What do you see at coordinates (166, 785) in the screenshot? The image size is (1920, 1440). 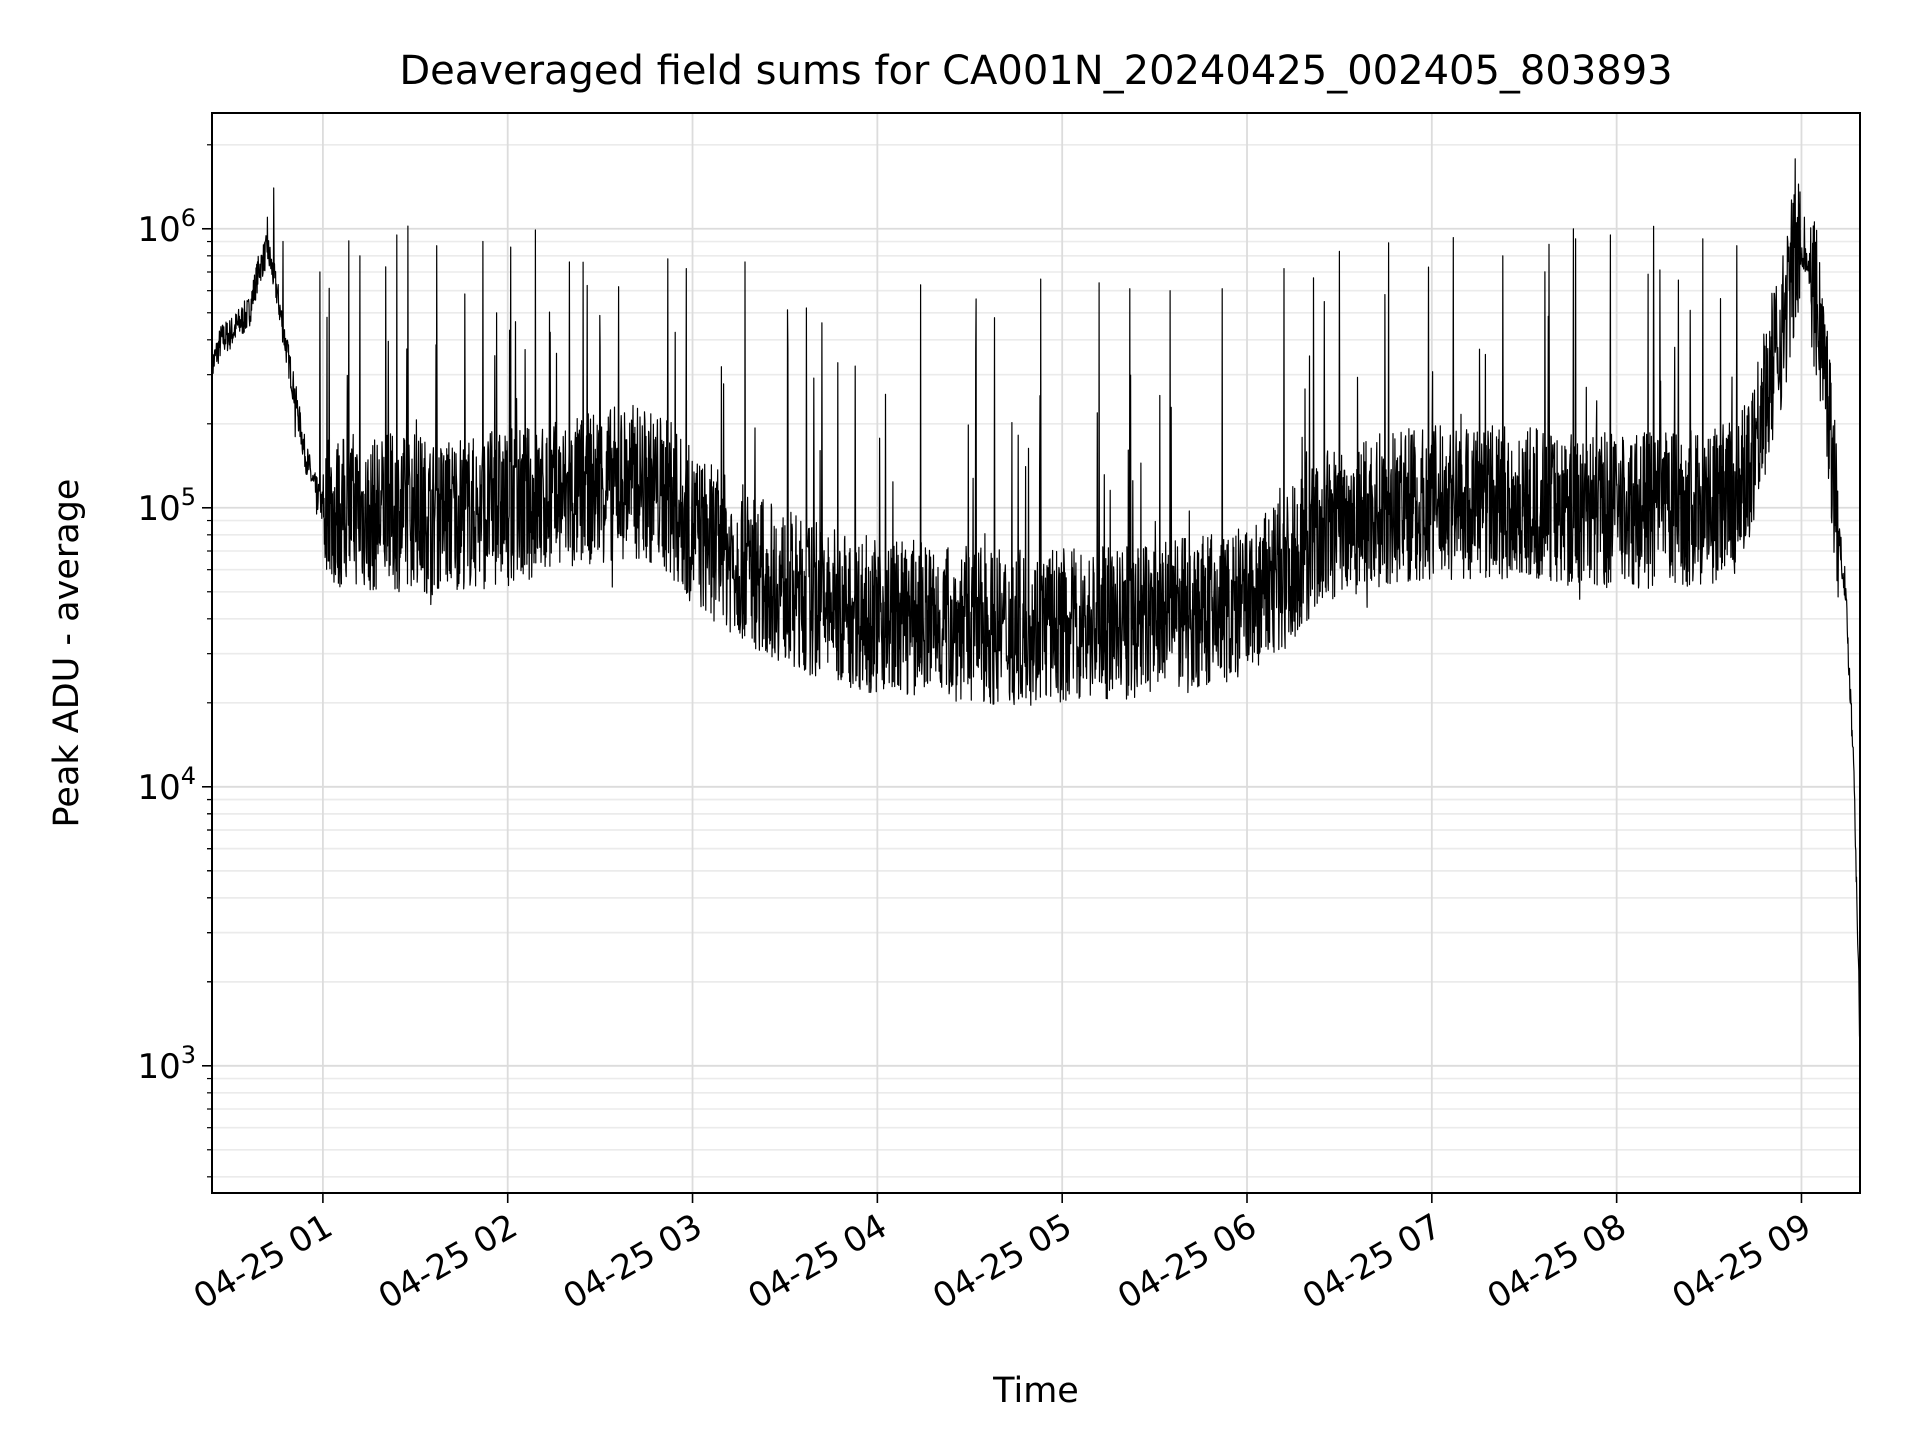 I see `y-tick-label: 104` at bounding box center [166, 785].